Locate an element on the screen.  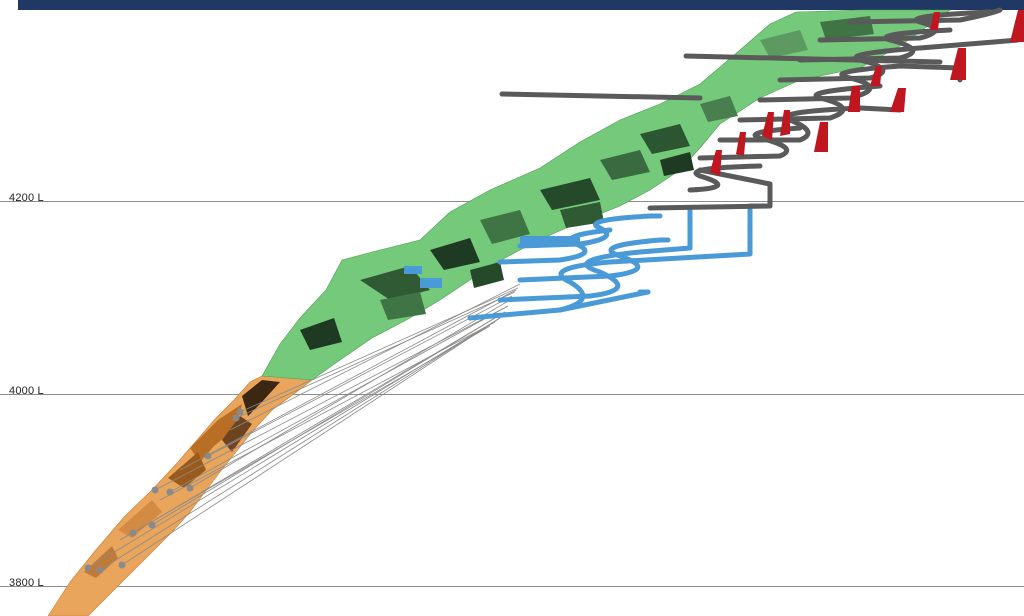
lower-orebody is located at coordinates (180, 496).